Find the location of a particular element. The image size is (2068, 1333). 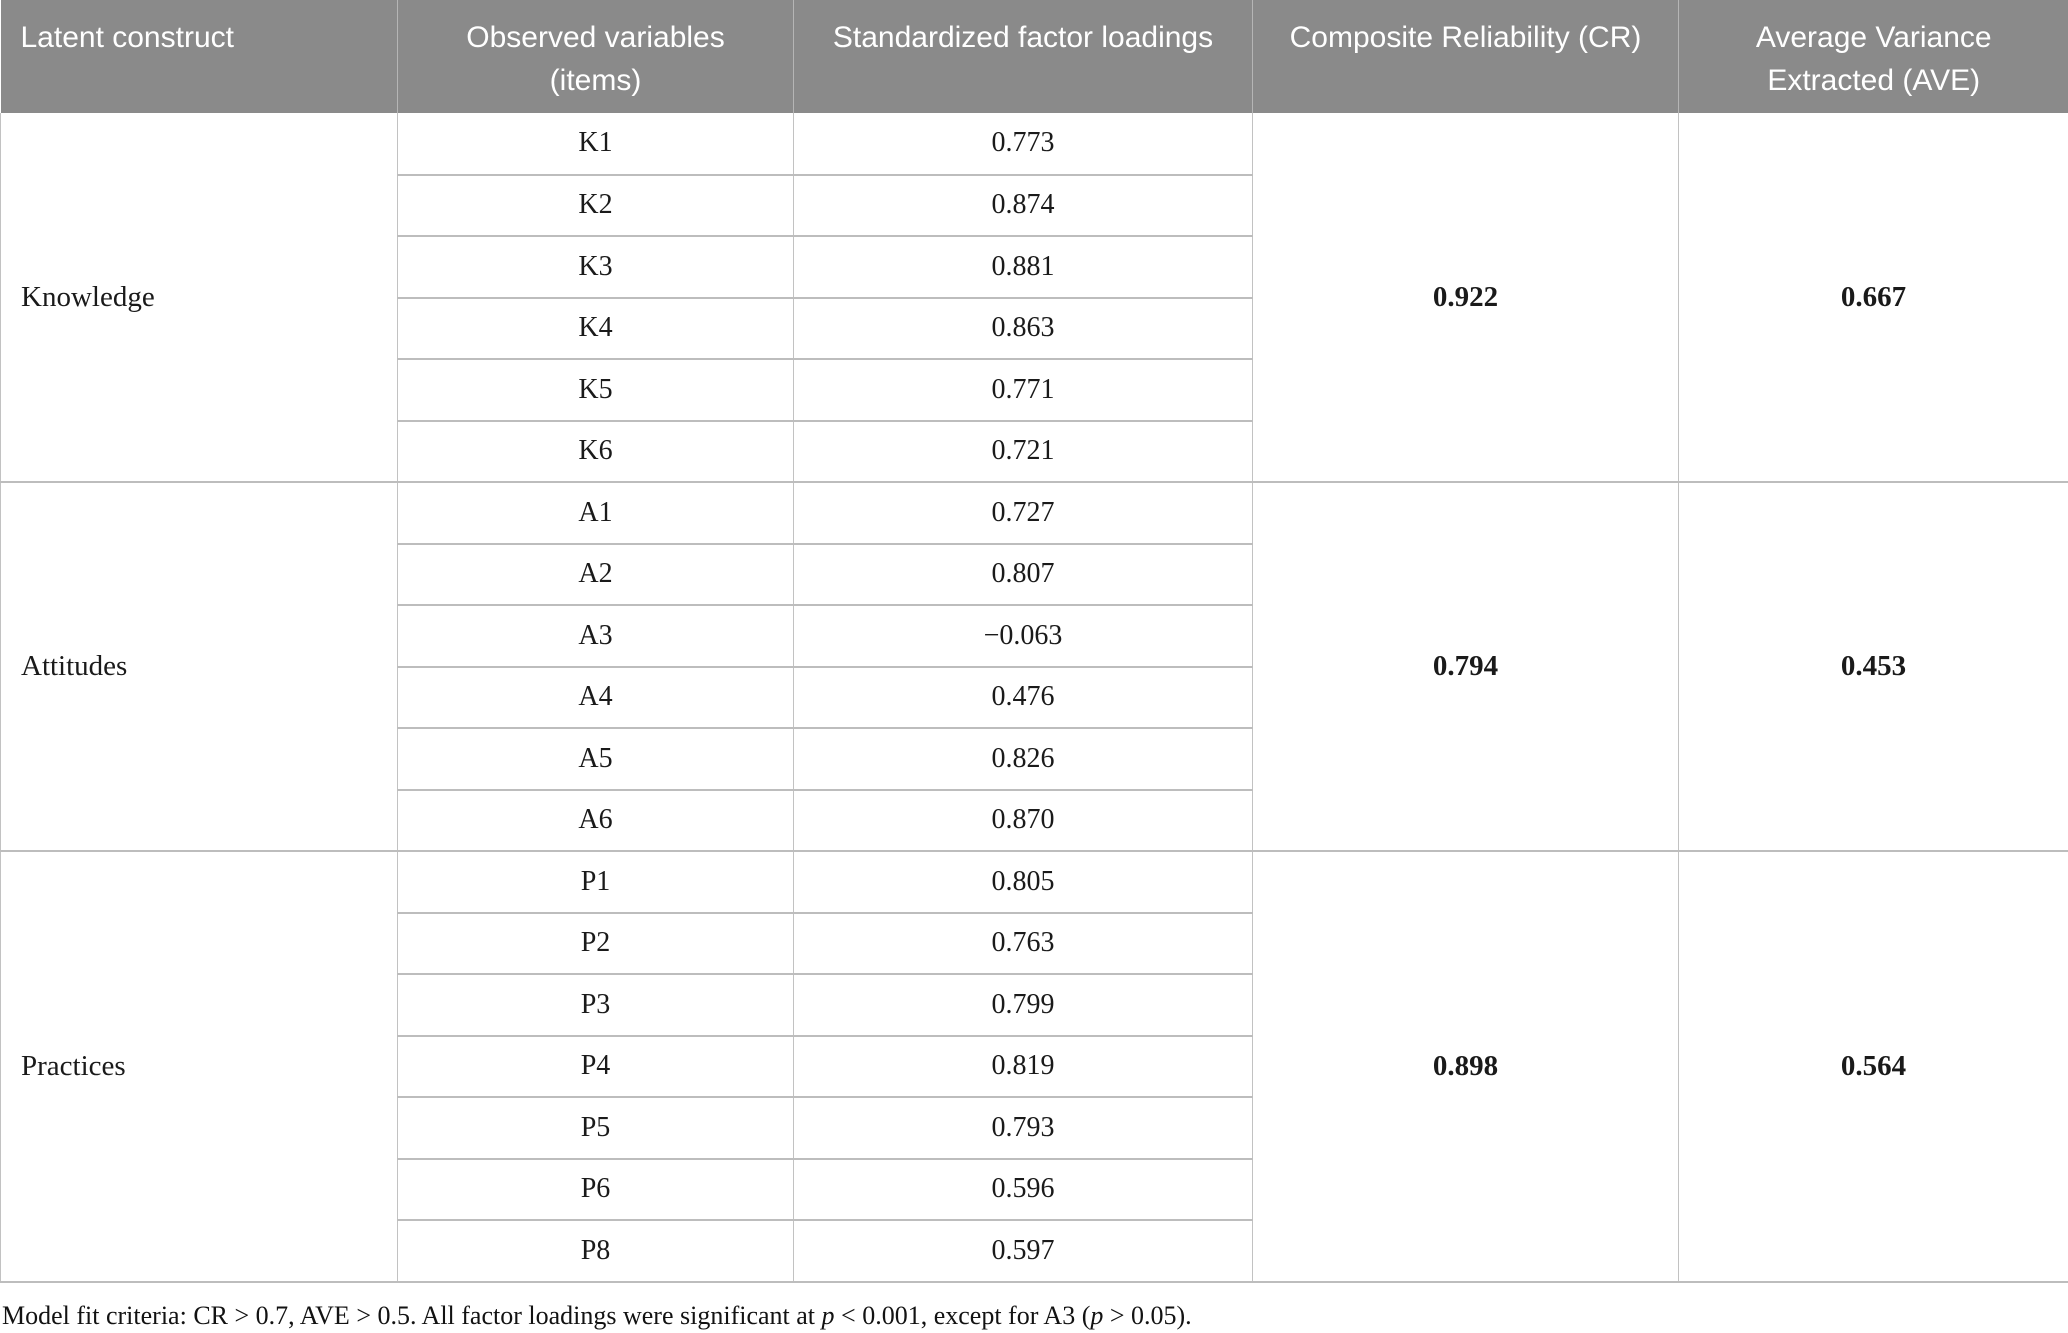

item-cell: K2 is located at coordinates (595, 205).